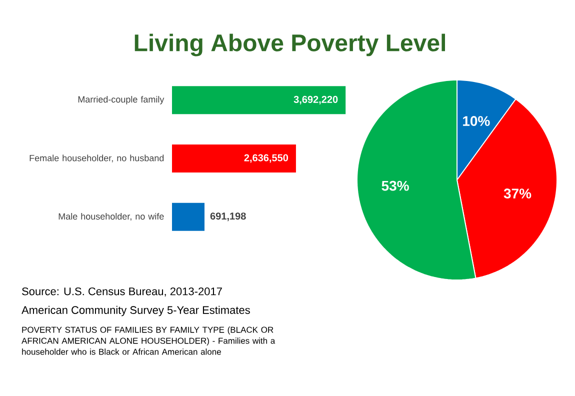 The width and height of the screenshot is (575, 396). I want to click on data-label: 10%, so click(476, 121).